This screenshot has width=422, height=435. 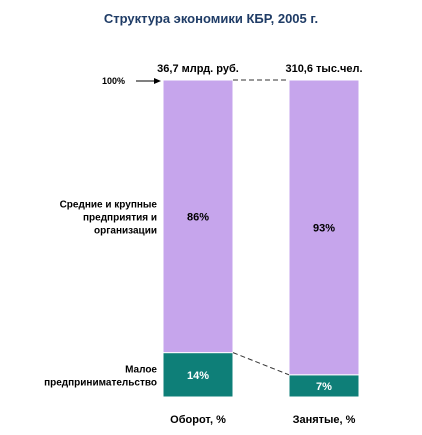 I want to click on data-label-1-0: 86%, so click(x=198, y=217).